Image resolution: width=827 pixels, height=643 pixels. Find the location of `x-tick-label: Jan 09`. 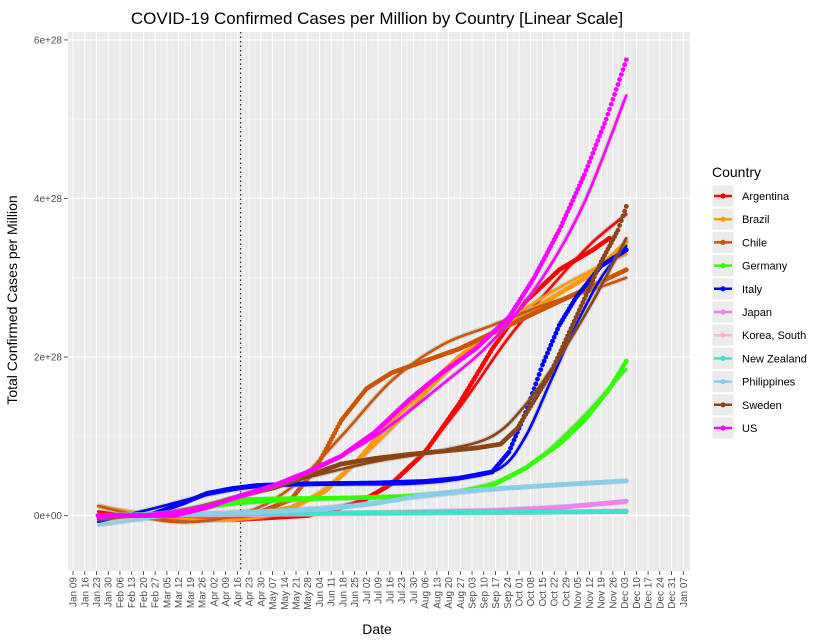

x-tick-label: Jan 09 is located at coordinates (74, 592).